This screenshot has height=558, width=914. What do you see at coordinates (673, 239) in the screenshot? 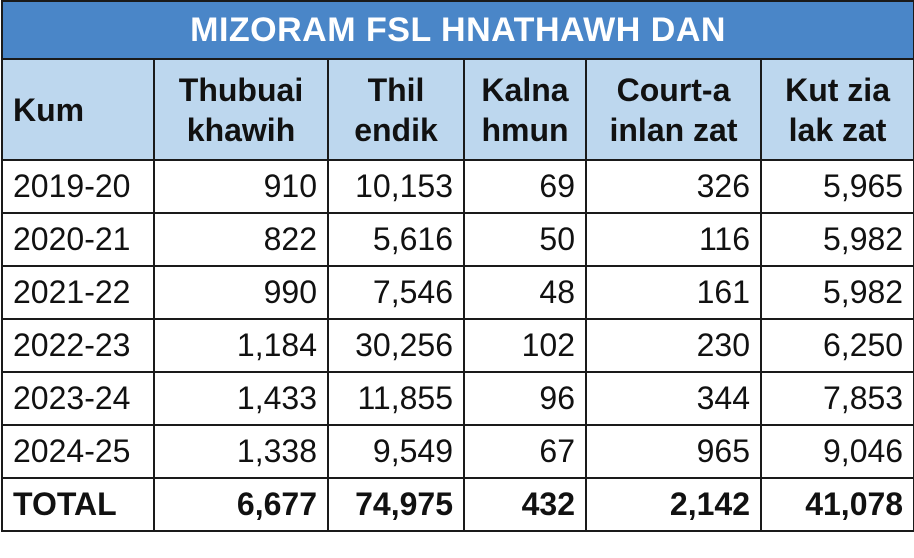
I see `value-cell: 116` at bounding box center [673, 239].